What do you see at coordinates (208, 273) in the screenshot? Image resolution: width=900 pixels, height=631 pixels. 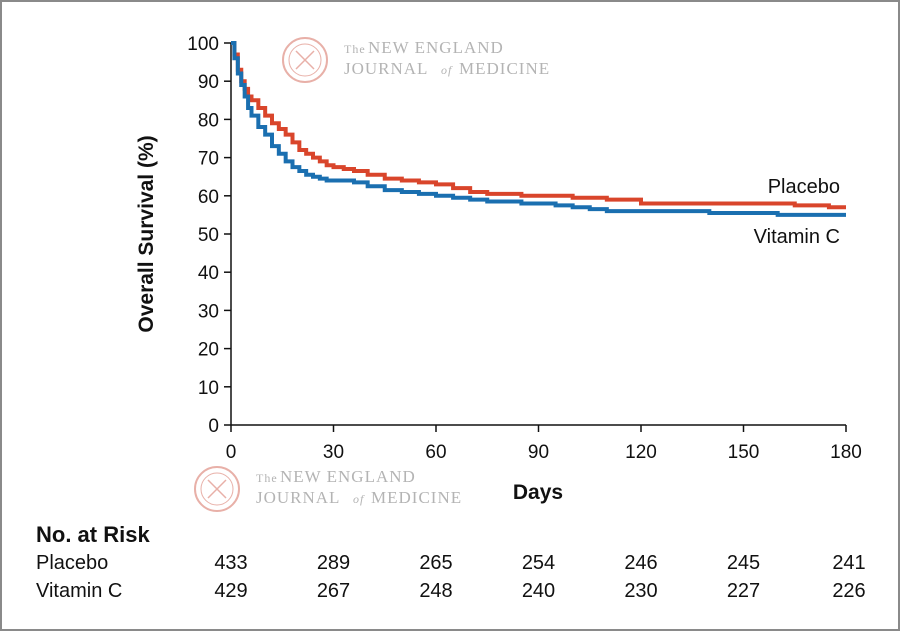 I see `y-tick-label: 40` at bounding box center [208, 273].